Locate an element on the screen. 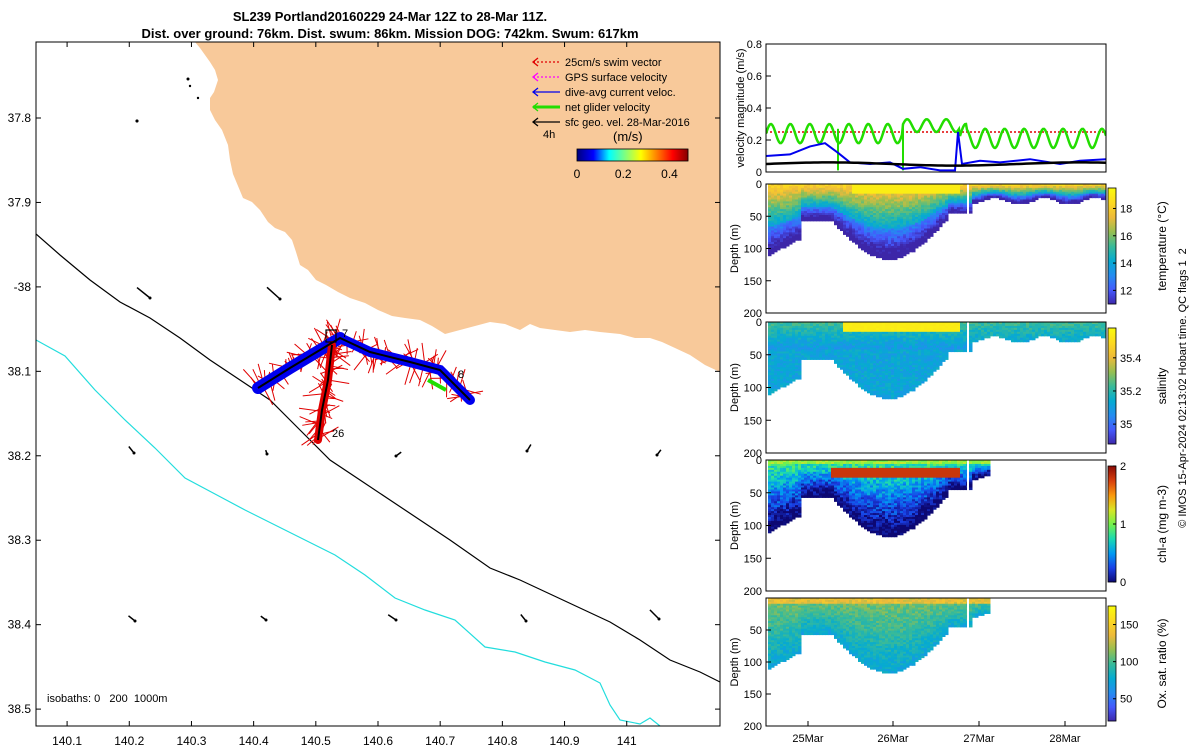  legend-label: dive-avg current veloc. is located at coordinates (620, 93).